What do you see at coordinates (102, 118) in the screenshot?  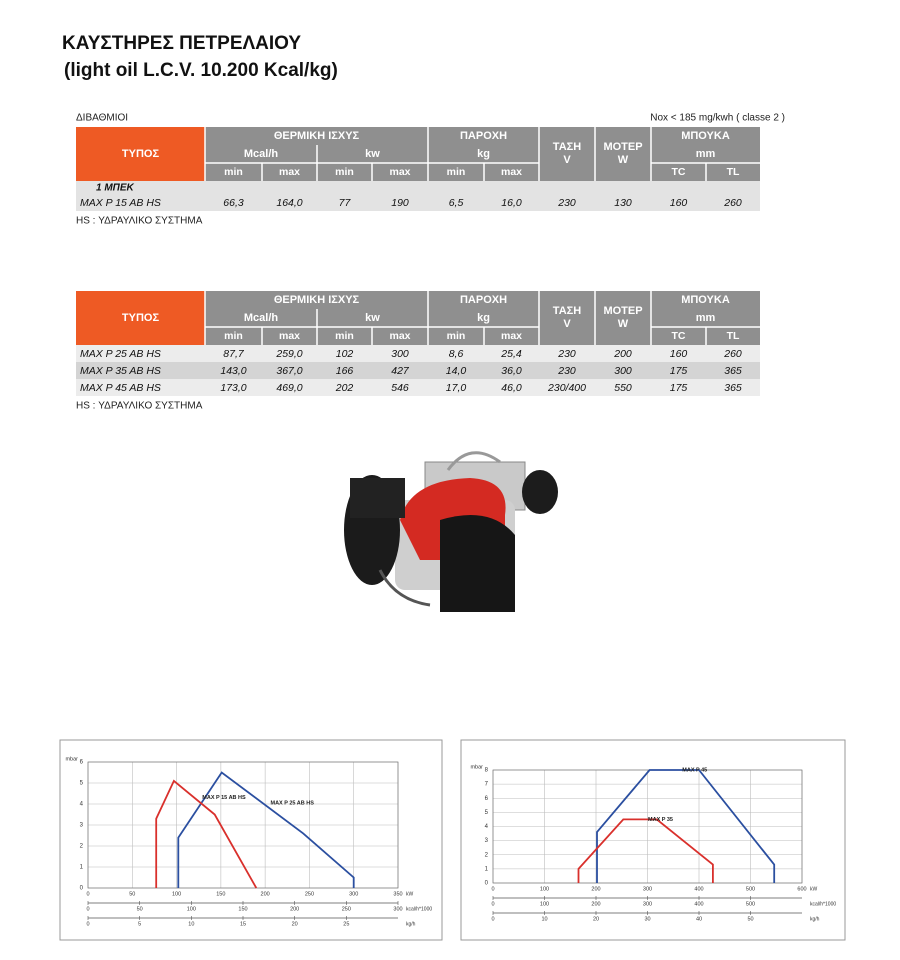 I see `table-caption: ΔΙΒΑΘΜΙΟΙ` at bounding box center [102, 118].